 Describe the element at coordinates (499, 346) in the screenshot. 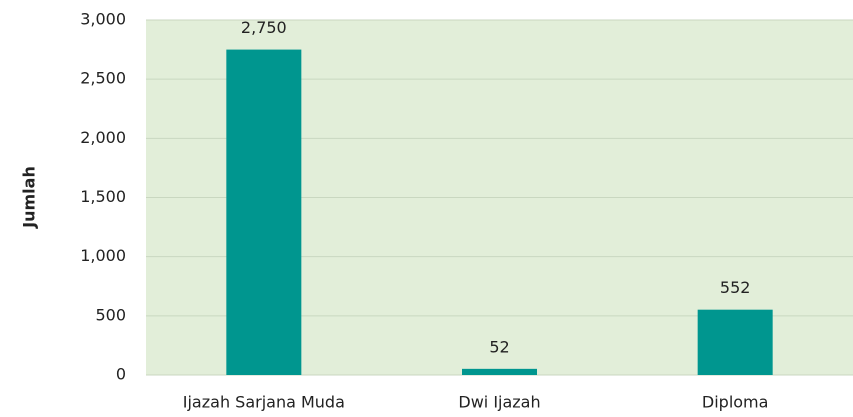

I see `data-label: 52` at that location.